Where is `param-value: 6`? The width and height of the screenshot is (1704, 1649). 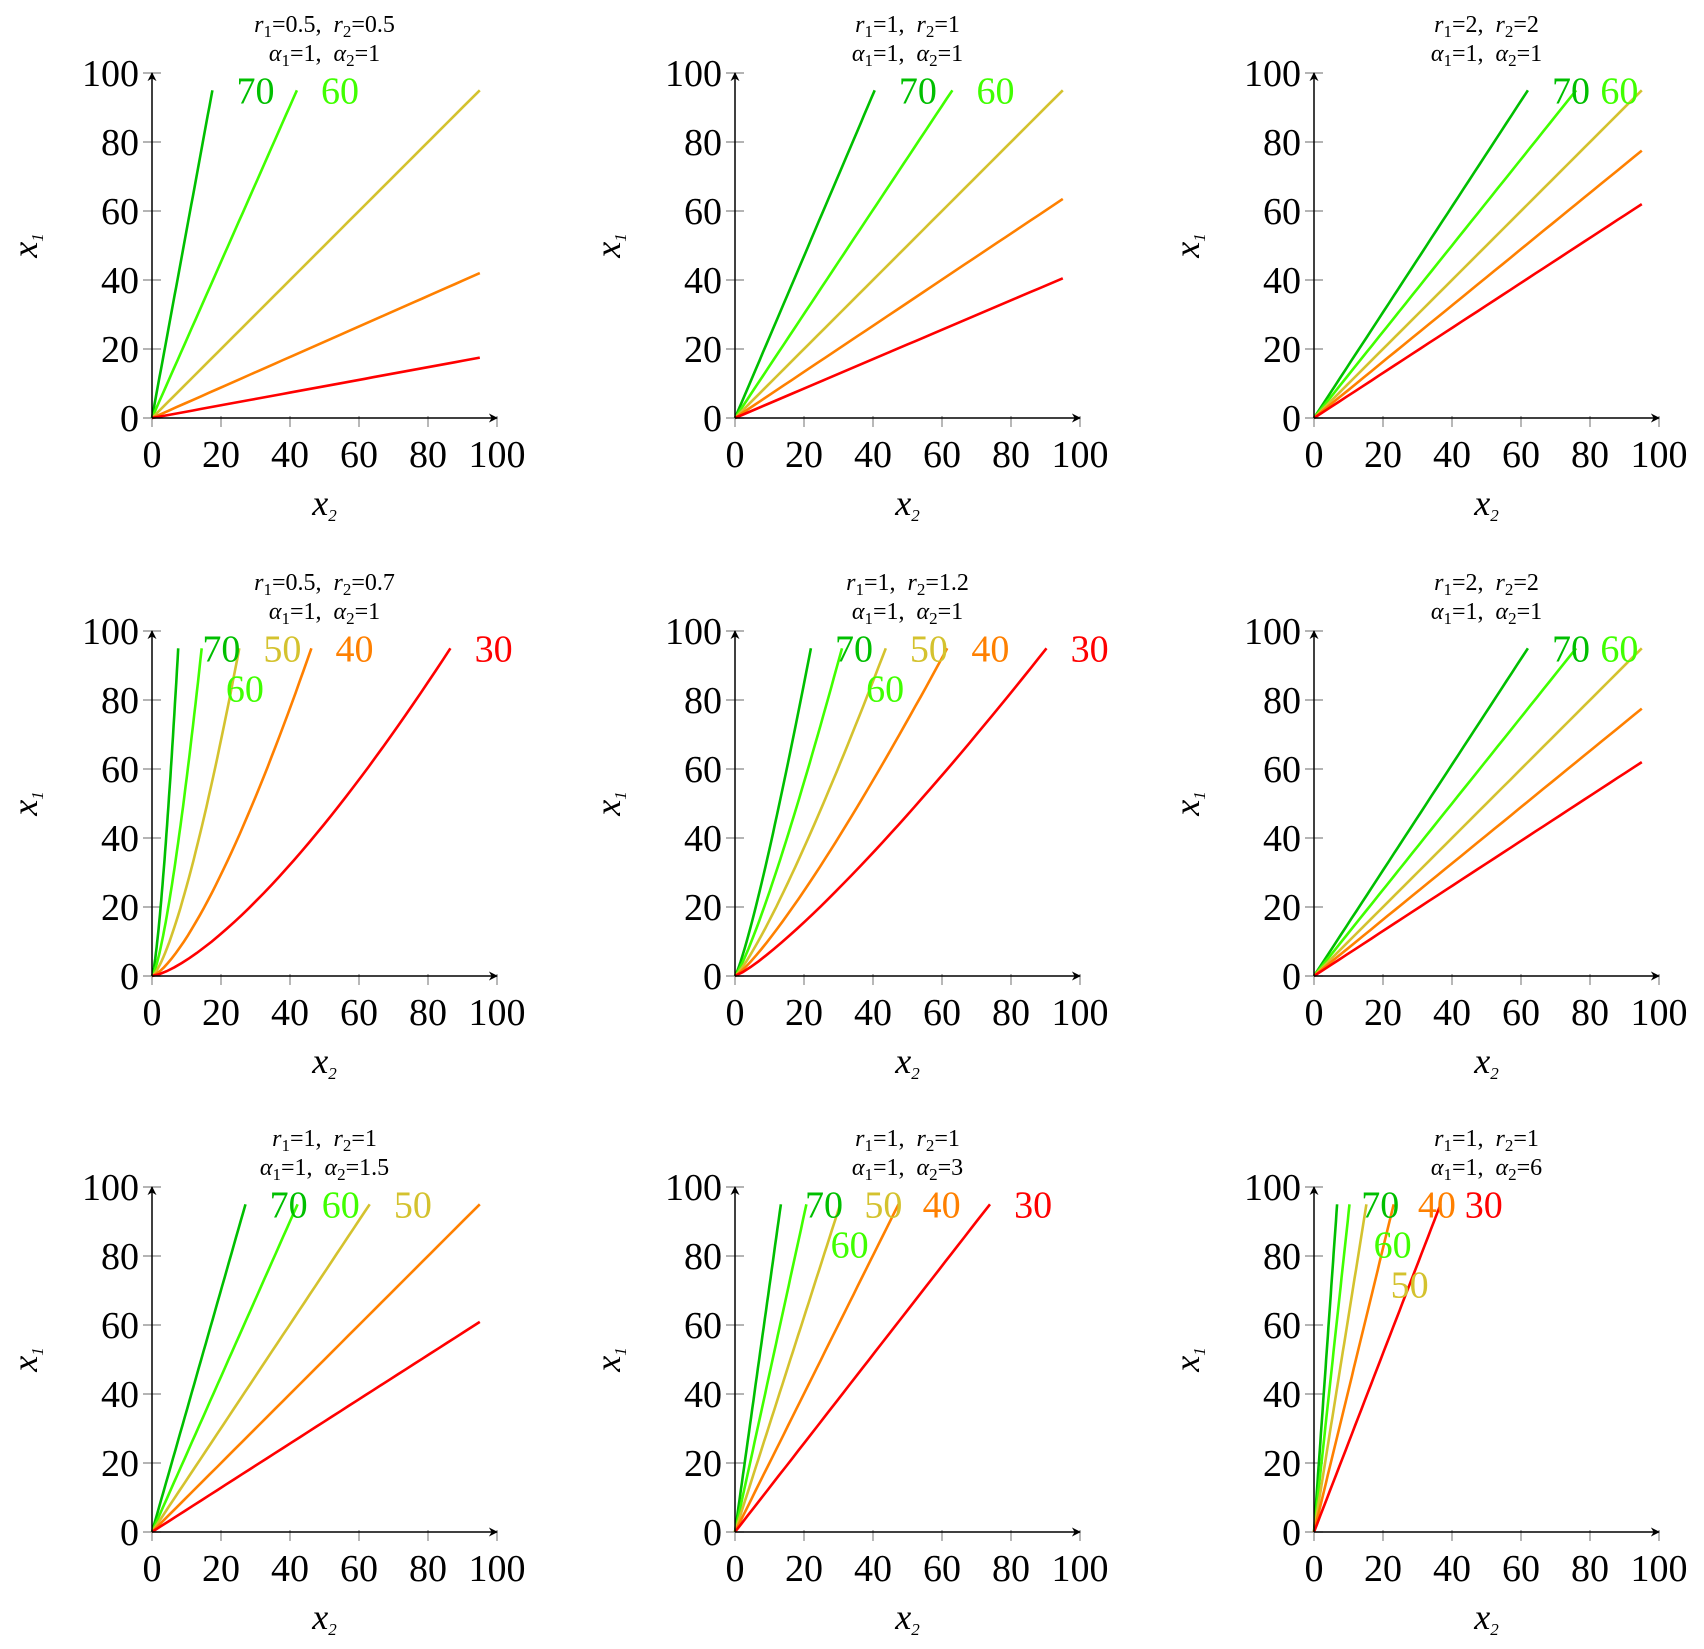 param-value: 6 is located at coordinates (1536, 1168).